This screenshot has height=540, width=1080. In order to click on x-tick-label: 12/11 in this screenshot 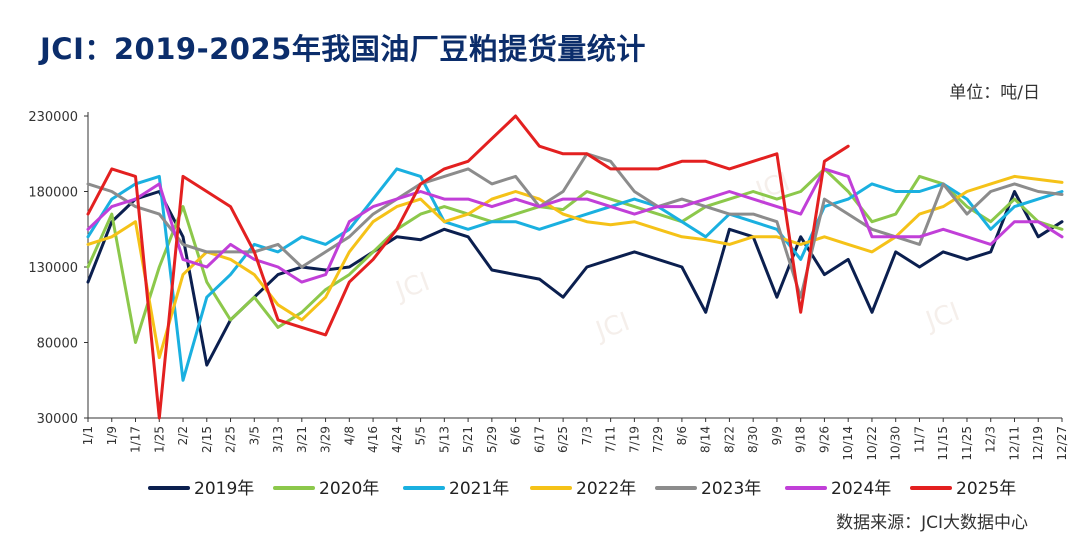, I will do `click(1014, 443)`.